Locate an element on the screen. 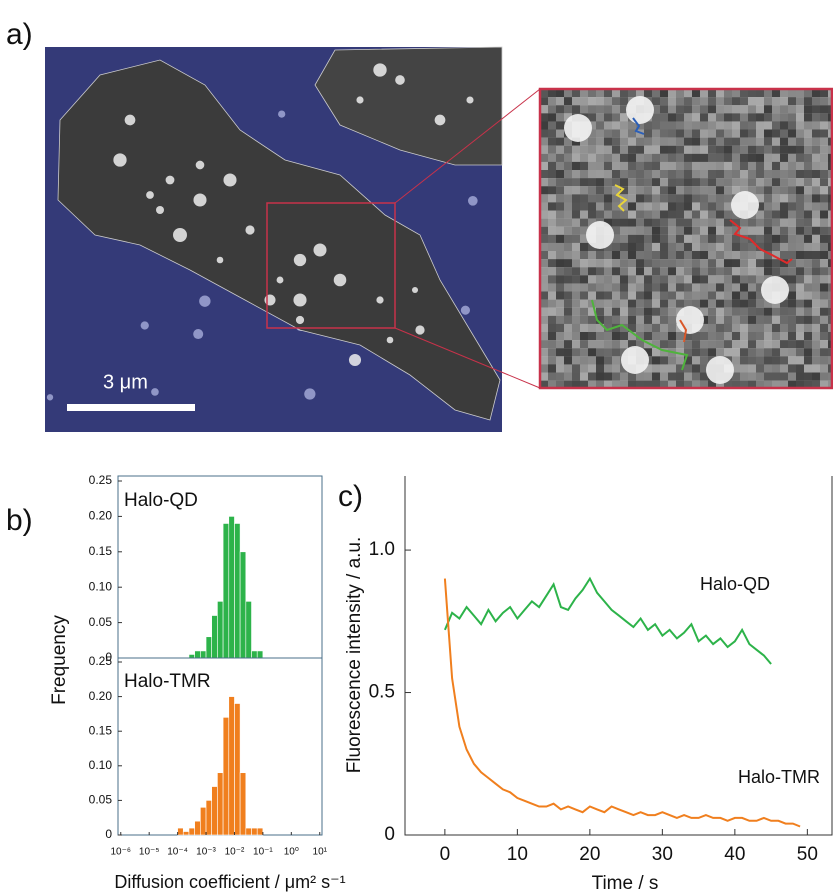  panel-label: a) is located at coordinates (19, 34).